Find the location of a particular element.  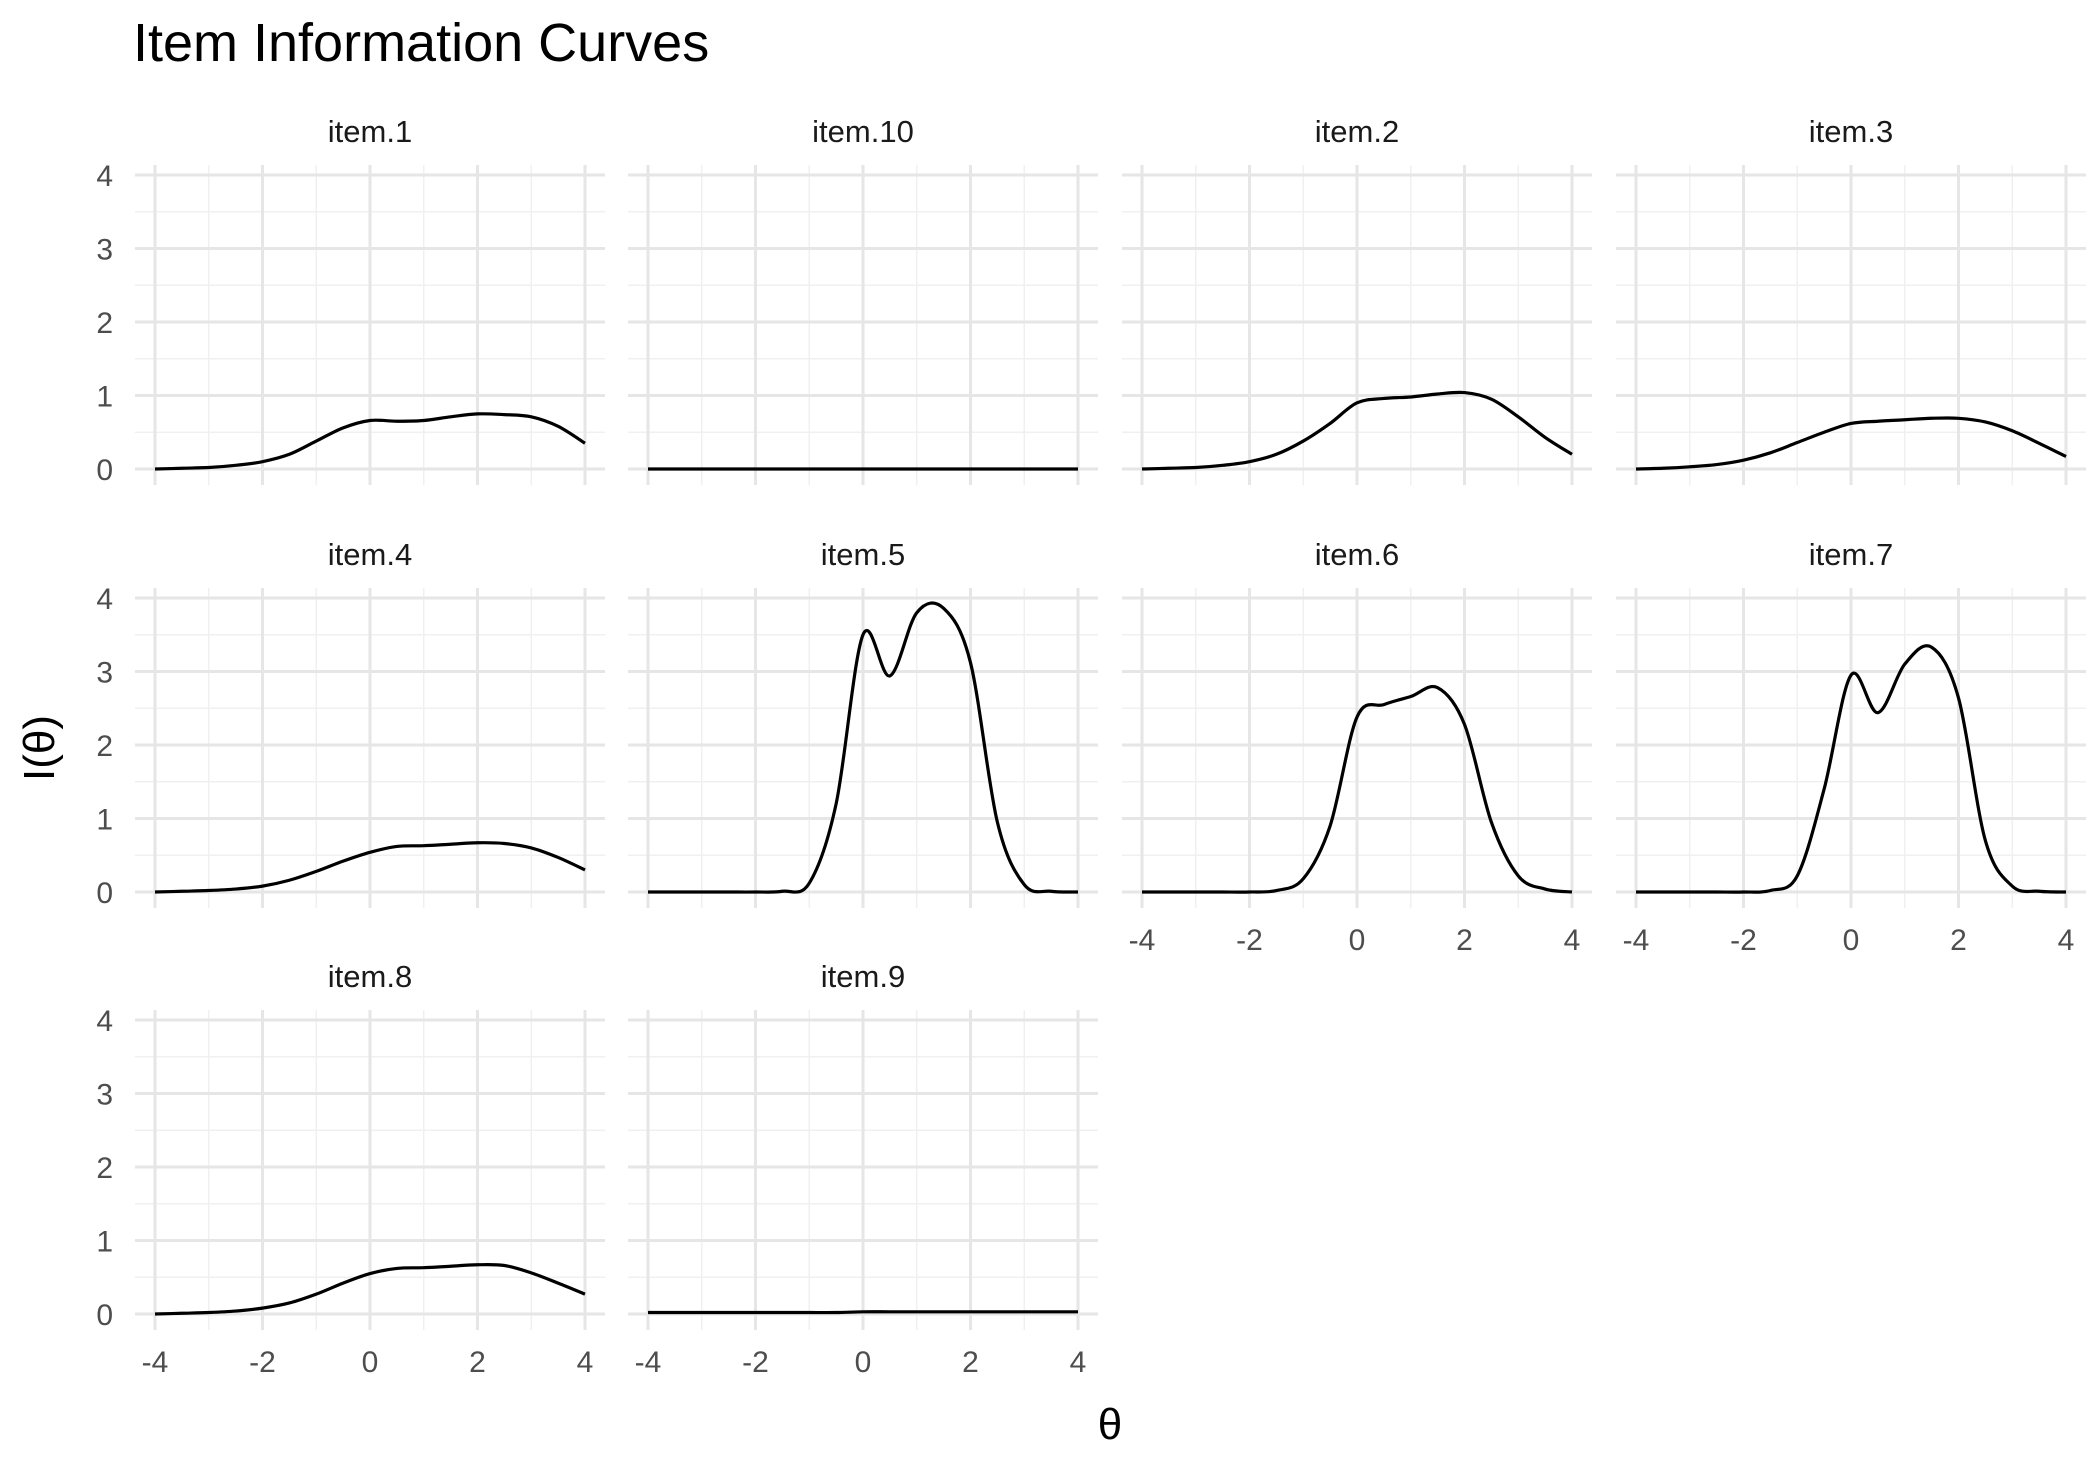

panel-item.5: item.5 is located at coordinates (863, 722).